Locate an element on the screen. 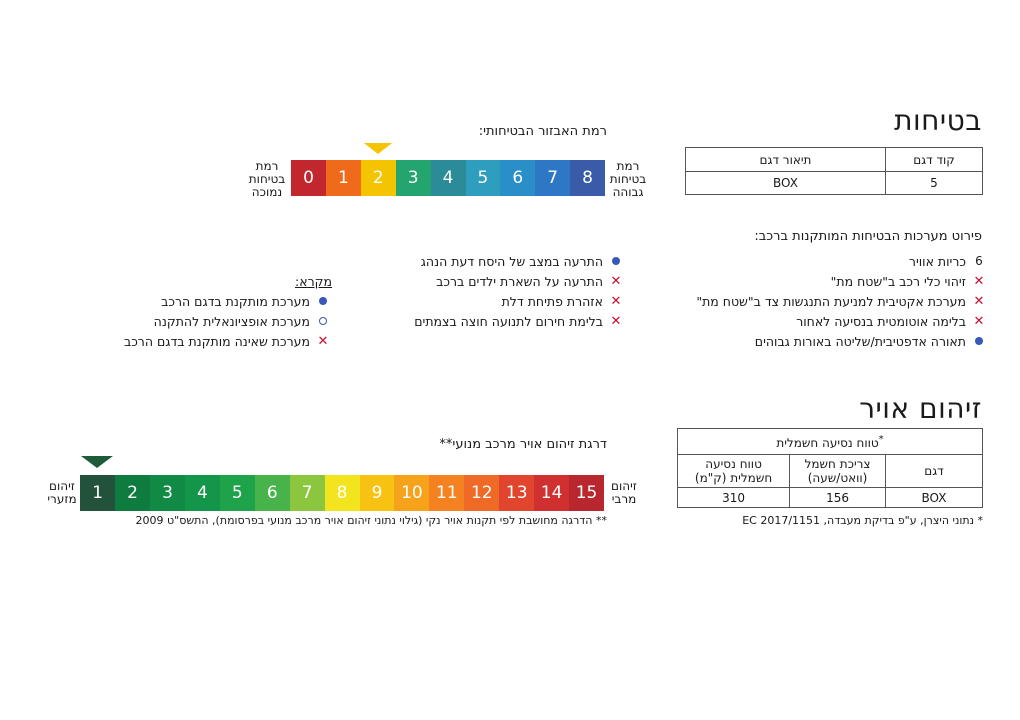 The width and height of the screenshot is (1020, 720). legend-not-installed: מערכת שאינה מותקנת בדגם הרכב is located at coordinates (216, 341).